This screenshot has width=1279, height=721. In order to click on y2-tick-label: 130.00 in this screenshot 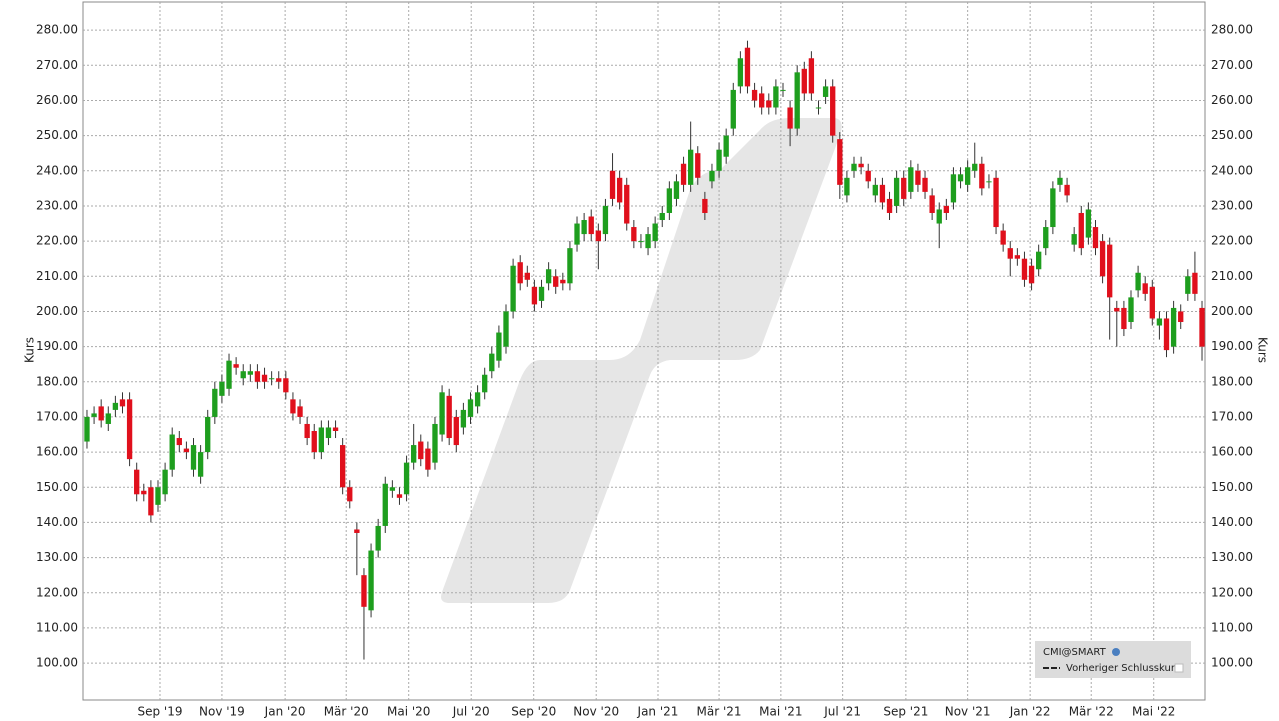, I will do `click(1232, 557)`.